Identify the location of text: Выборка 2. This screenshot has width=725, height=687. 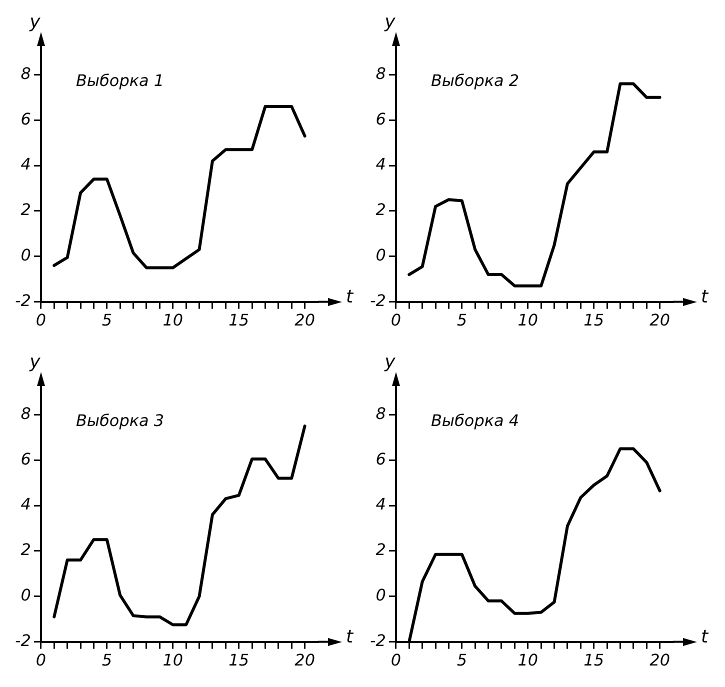
(475, 80).